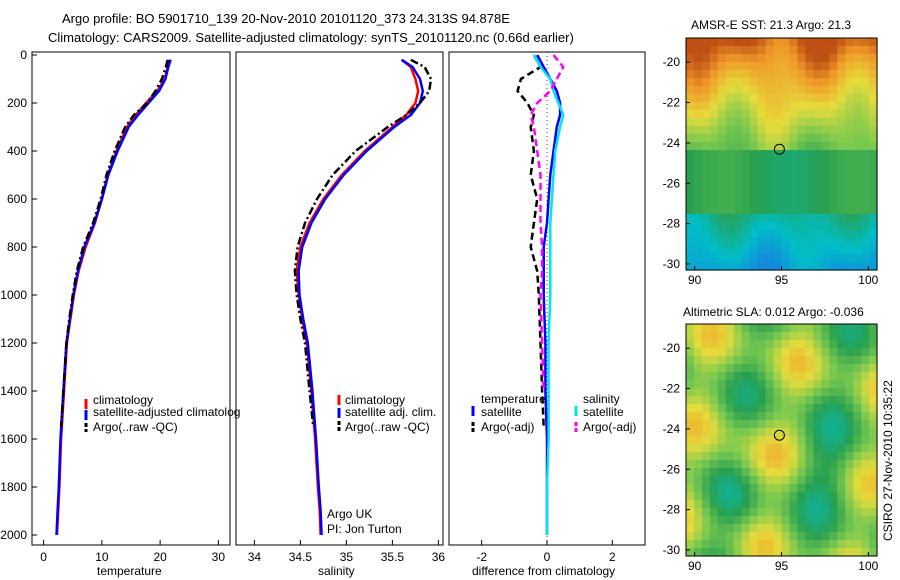 This screenshot has width=900, height=580. Describe the element at coordinates (439, 557) in the screenshot. I see `xtick-label: 36` at that location.